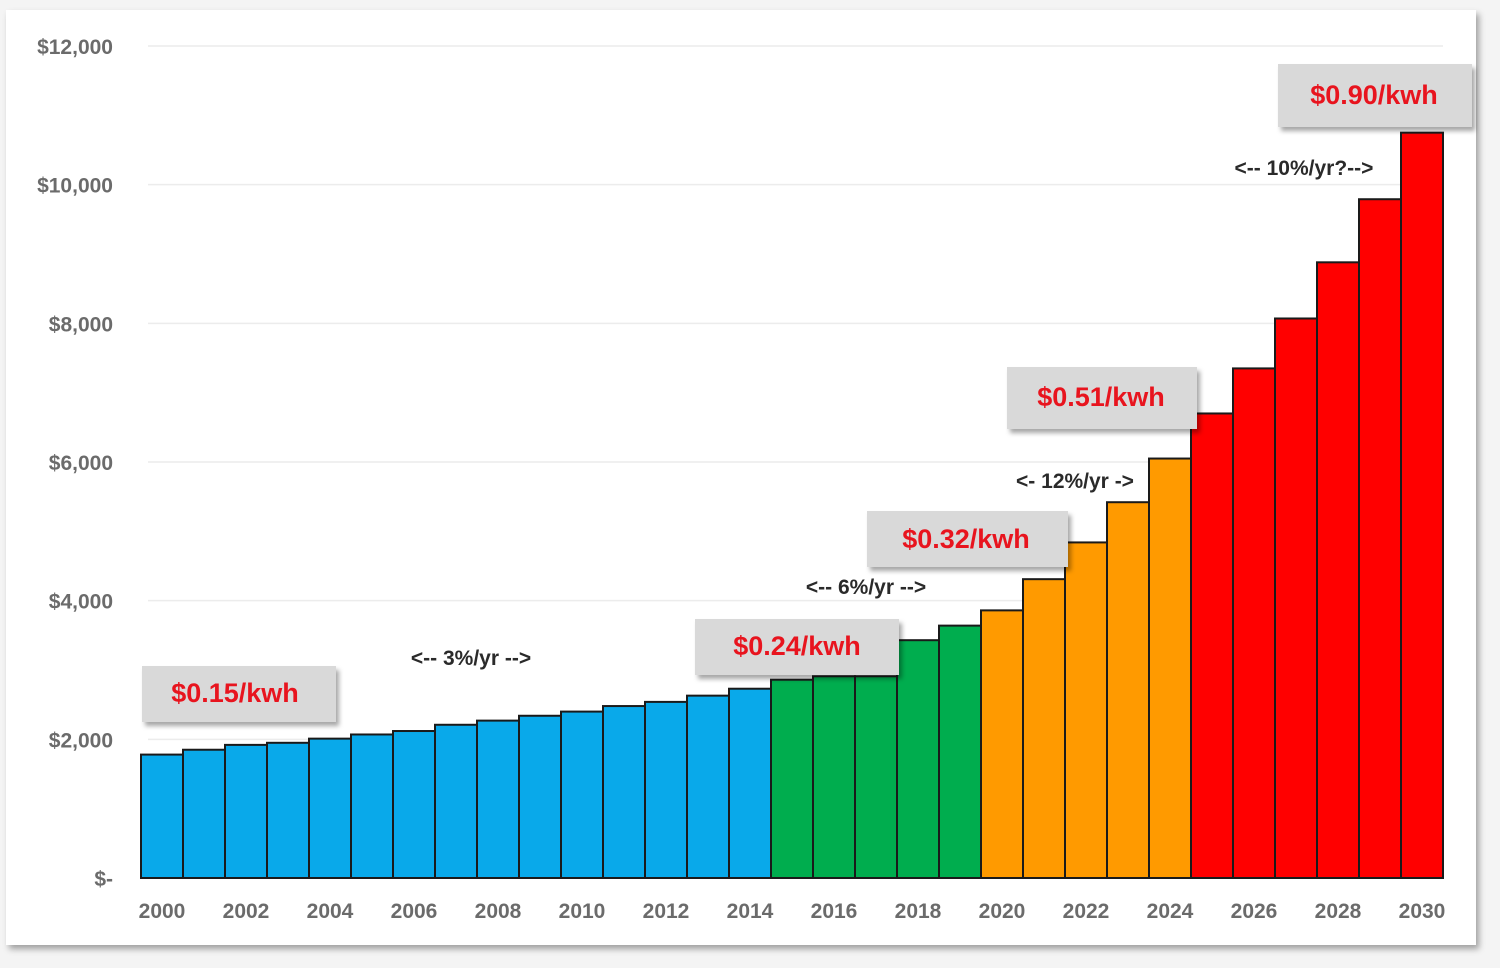  What do you see at coordinates (81, 324) in the screenshot?
I see `y-tick-label: $8,000` at bounding box center [81, 324].